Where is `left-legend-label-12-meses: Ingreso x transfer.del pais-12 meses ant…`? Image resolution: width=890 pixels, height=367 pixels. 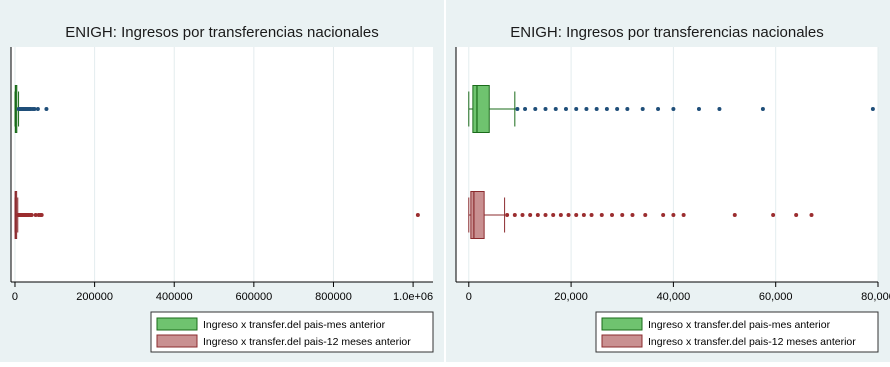 left-legend-label-12-meses: Ingreso x transfer.del pais-12 meses ant… is located at coordinates (307, 342).